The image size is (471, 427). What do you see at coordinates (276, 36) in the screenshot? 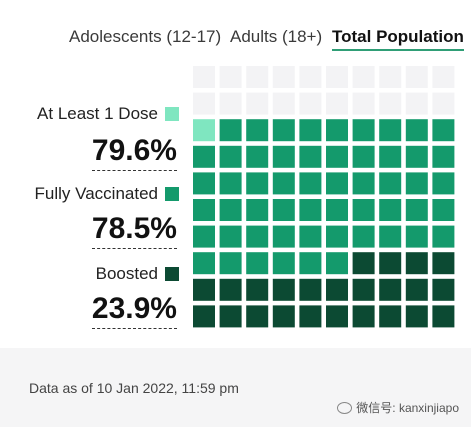
I see `tab-adults: Adults (18+)` at bounding box center [276, 36].